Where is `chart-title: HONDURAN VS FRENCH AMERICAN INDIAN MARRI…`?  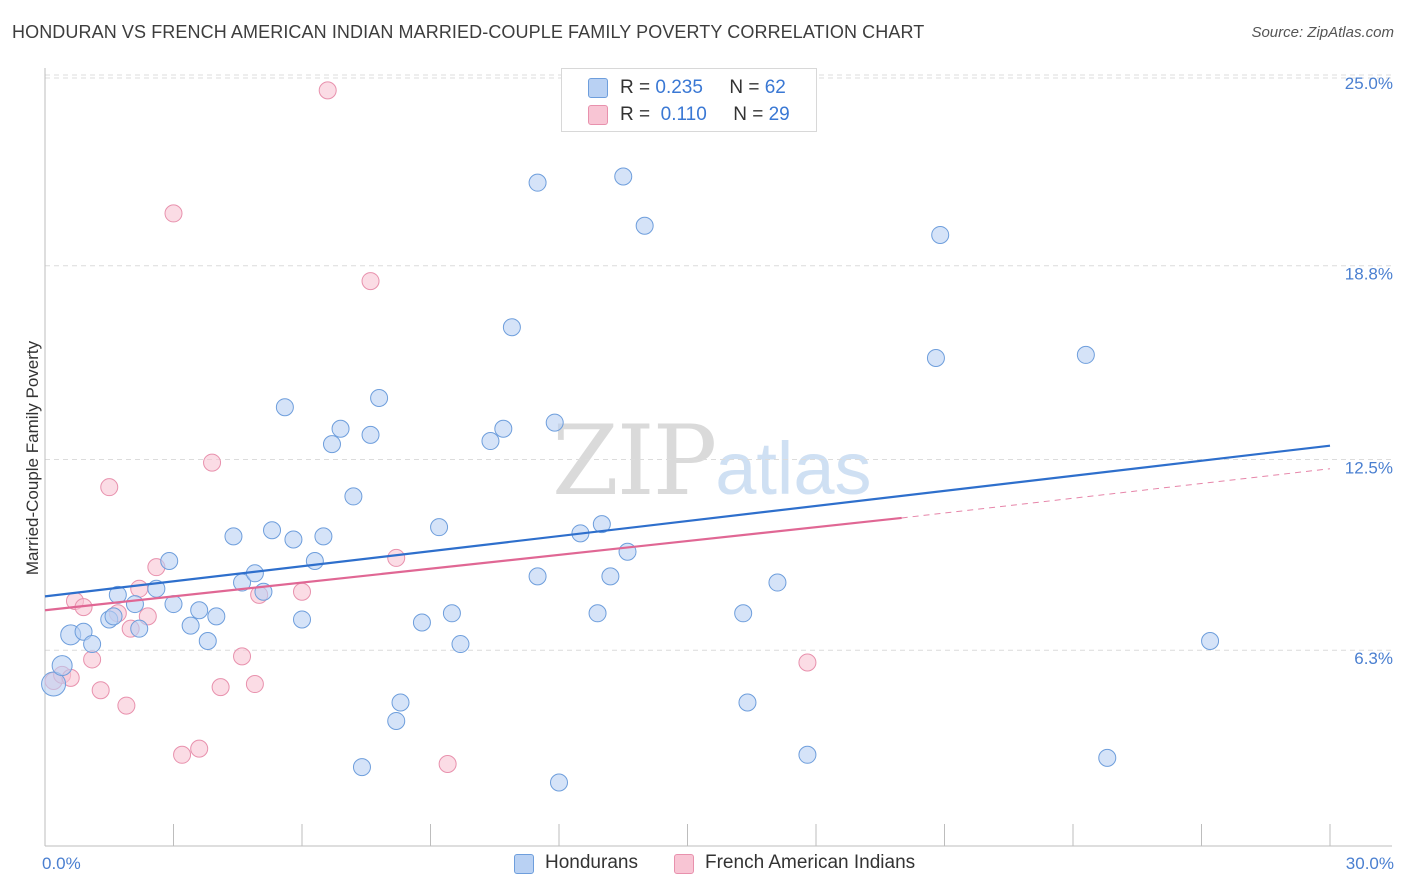
chart-title: HONDURAN VS FRENCH AMERICAN INDIAN MARRI… is located at coordinates (468, 32).